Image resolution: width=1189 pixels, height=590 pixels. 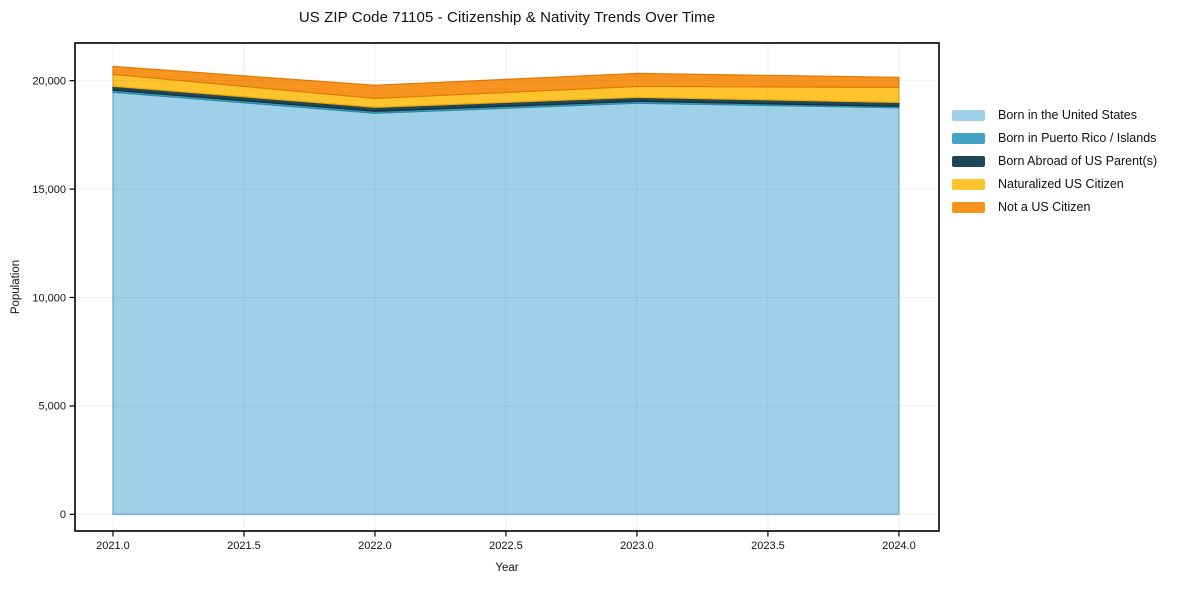 What do you see at coordinates (16, 287) in the screenshot?
I see `y-axis-label: Population` at bounding box center [16, 287].